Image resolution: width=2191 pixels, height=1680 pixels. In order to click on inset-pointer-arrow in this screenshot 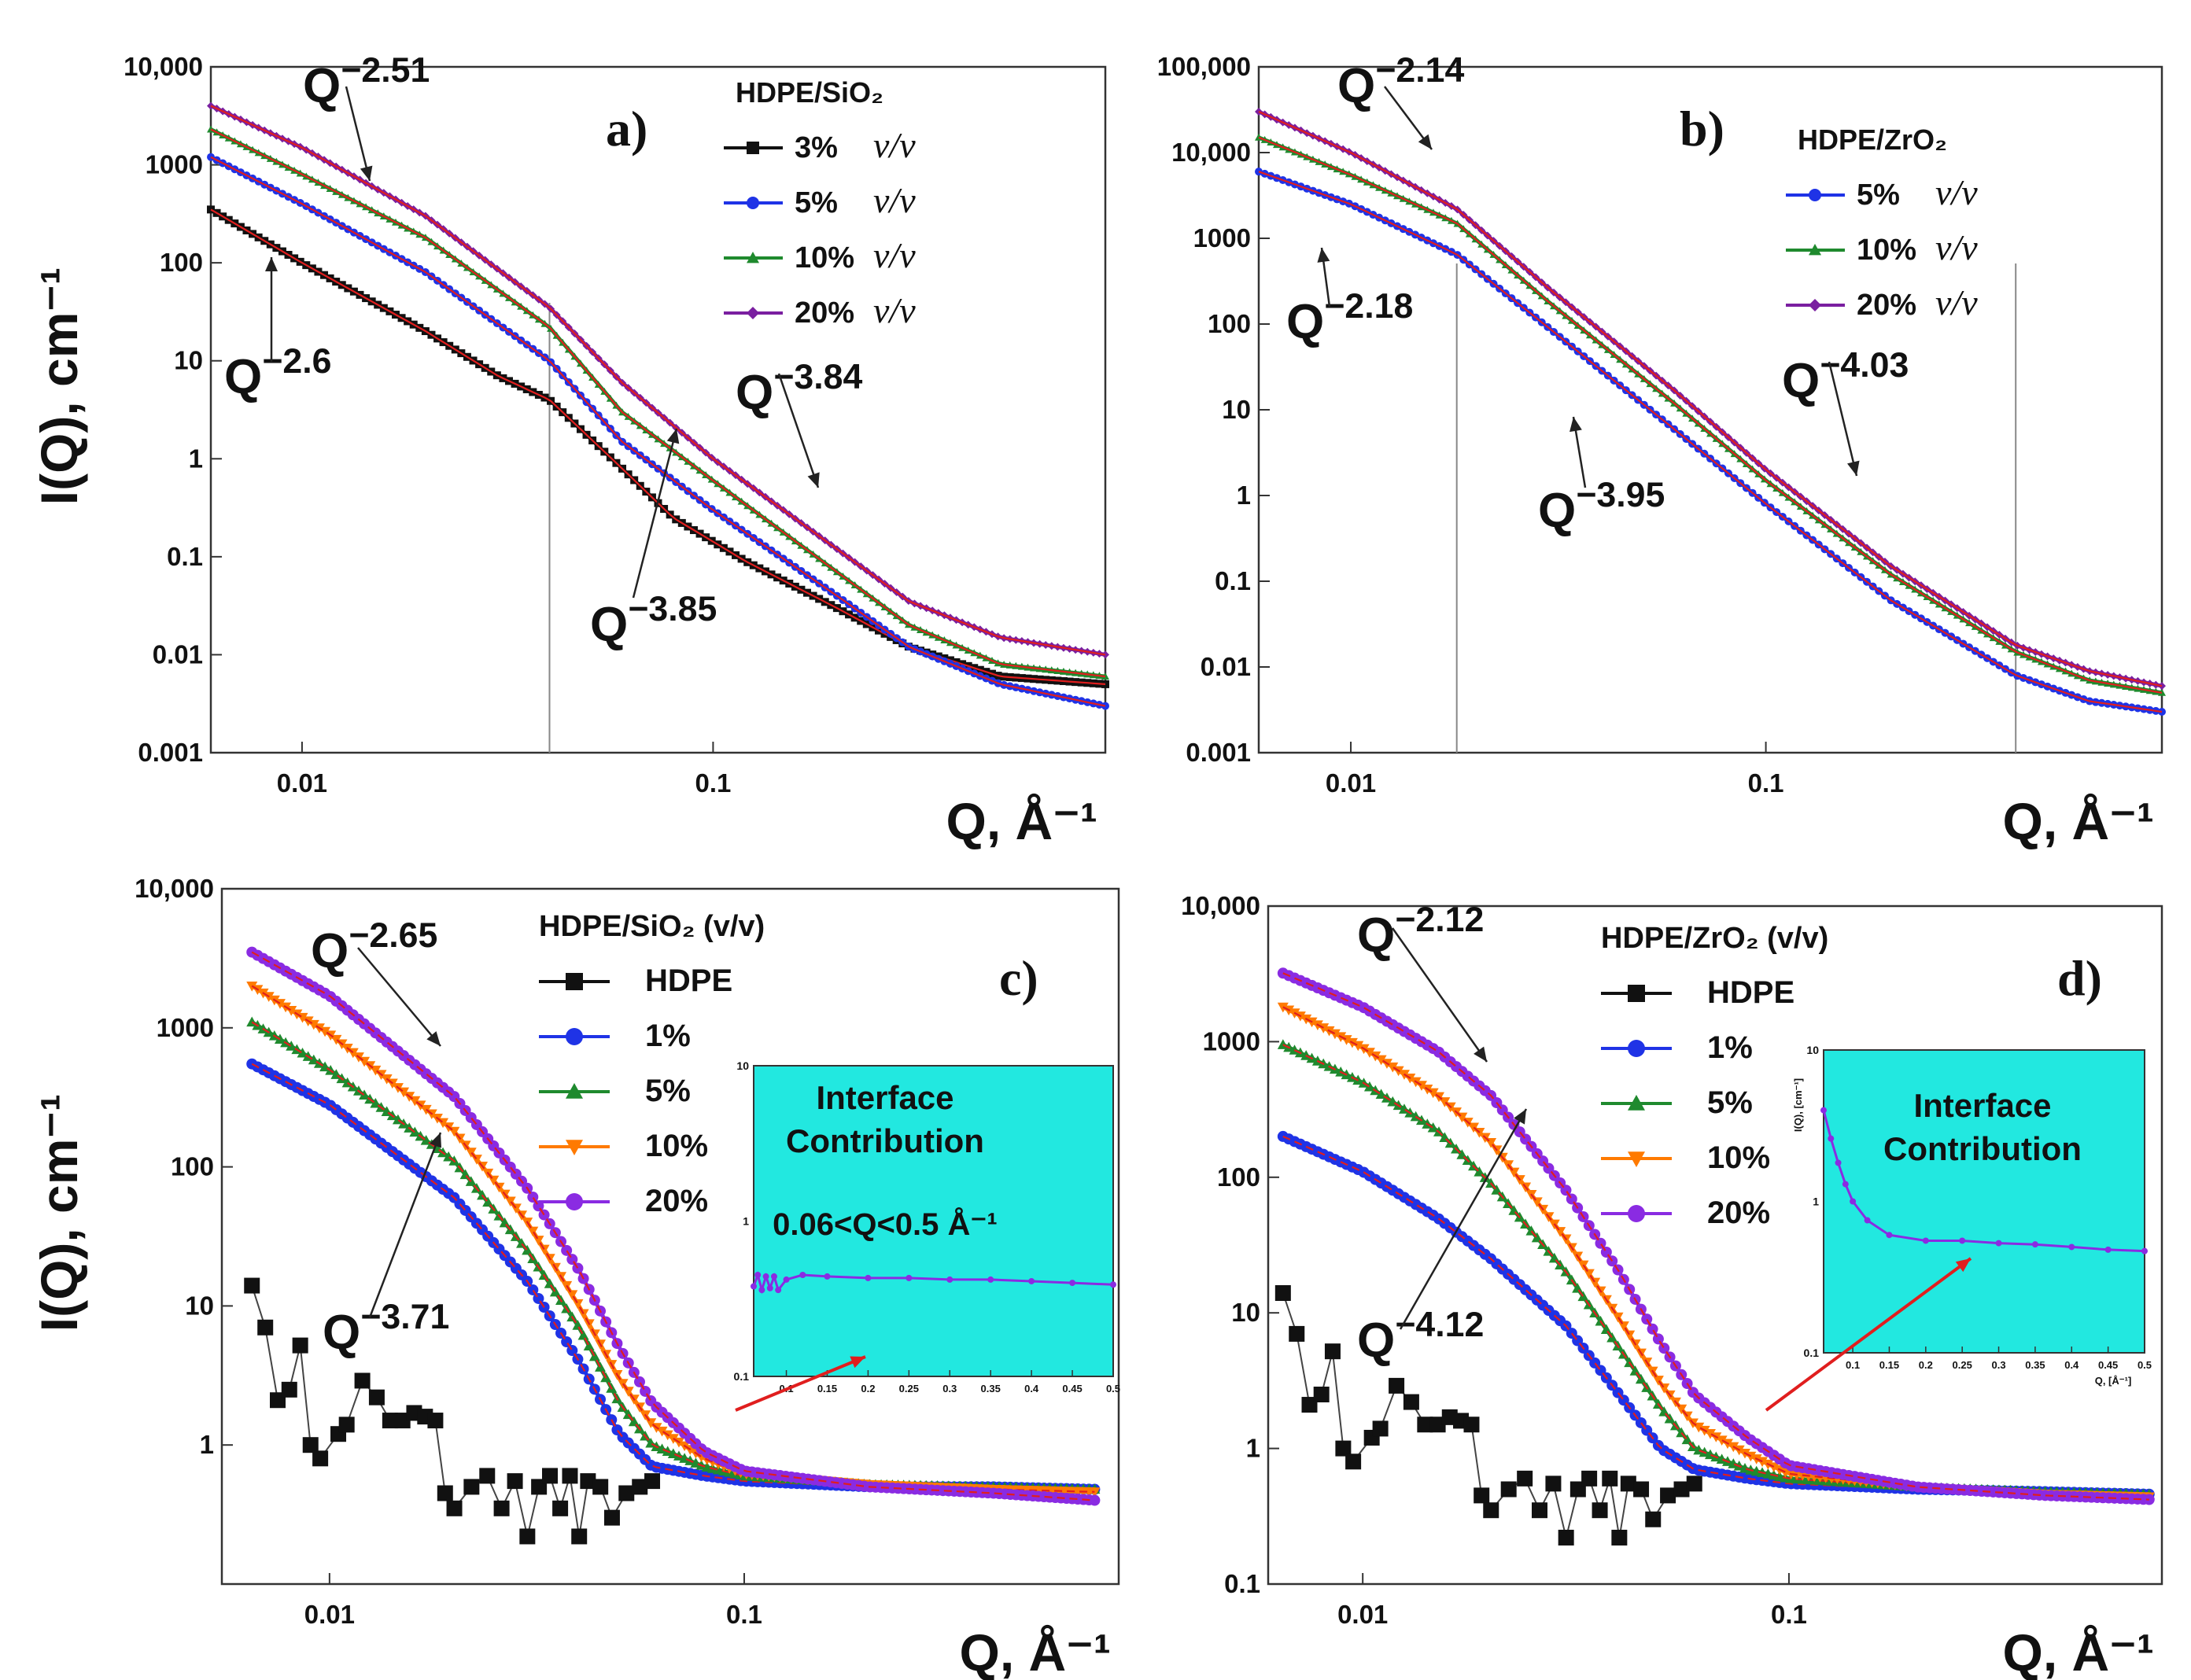, I will do `click(801, 1383)`.